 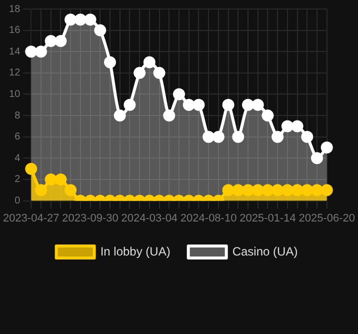 I want to click on y-tick-label: 4, so click(x=17, y=158).